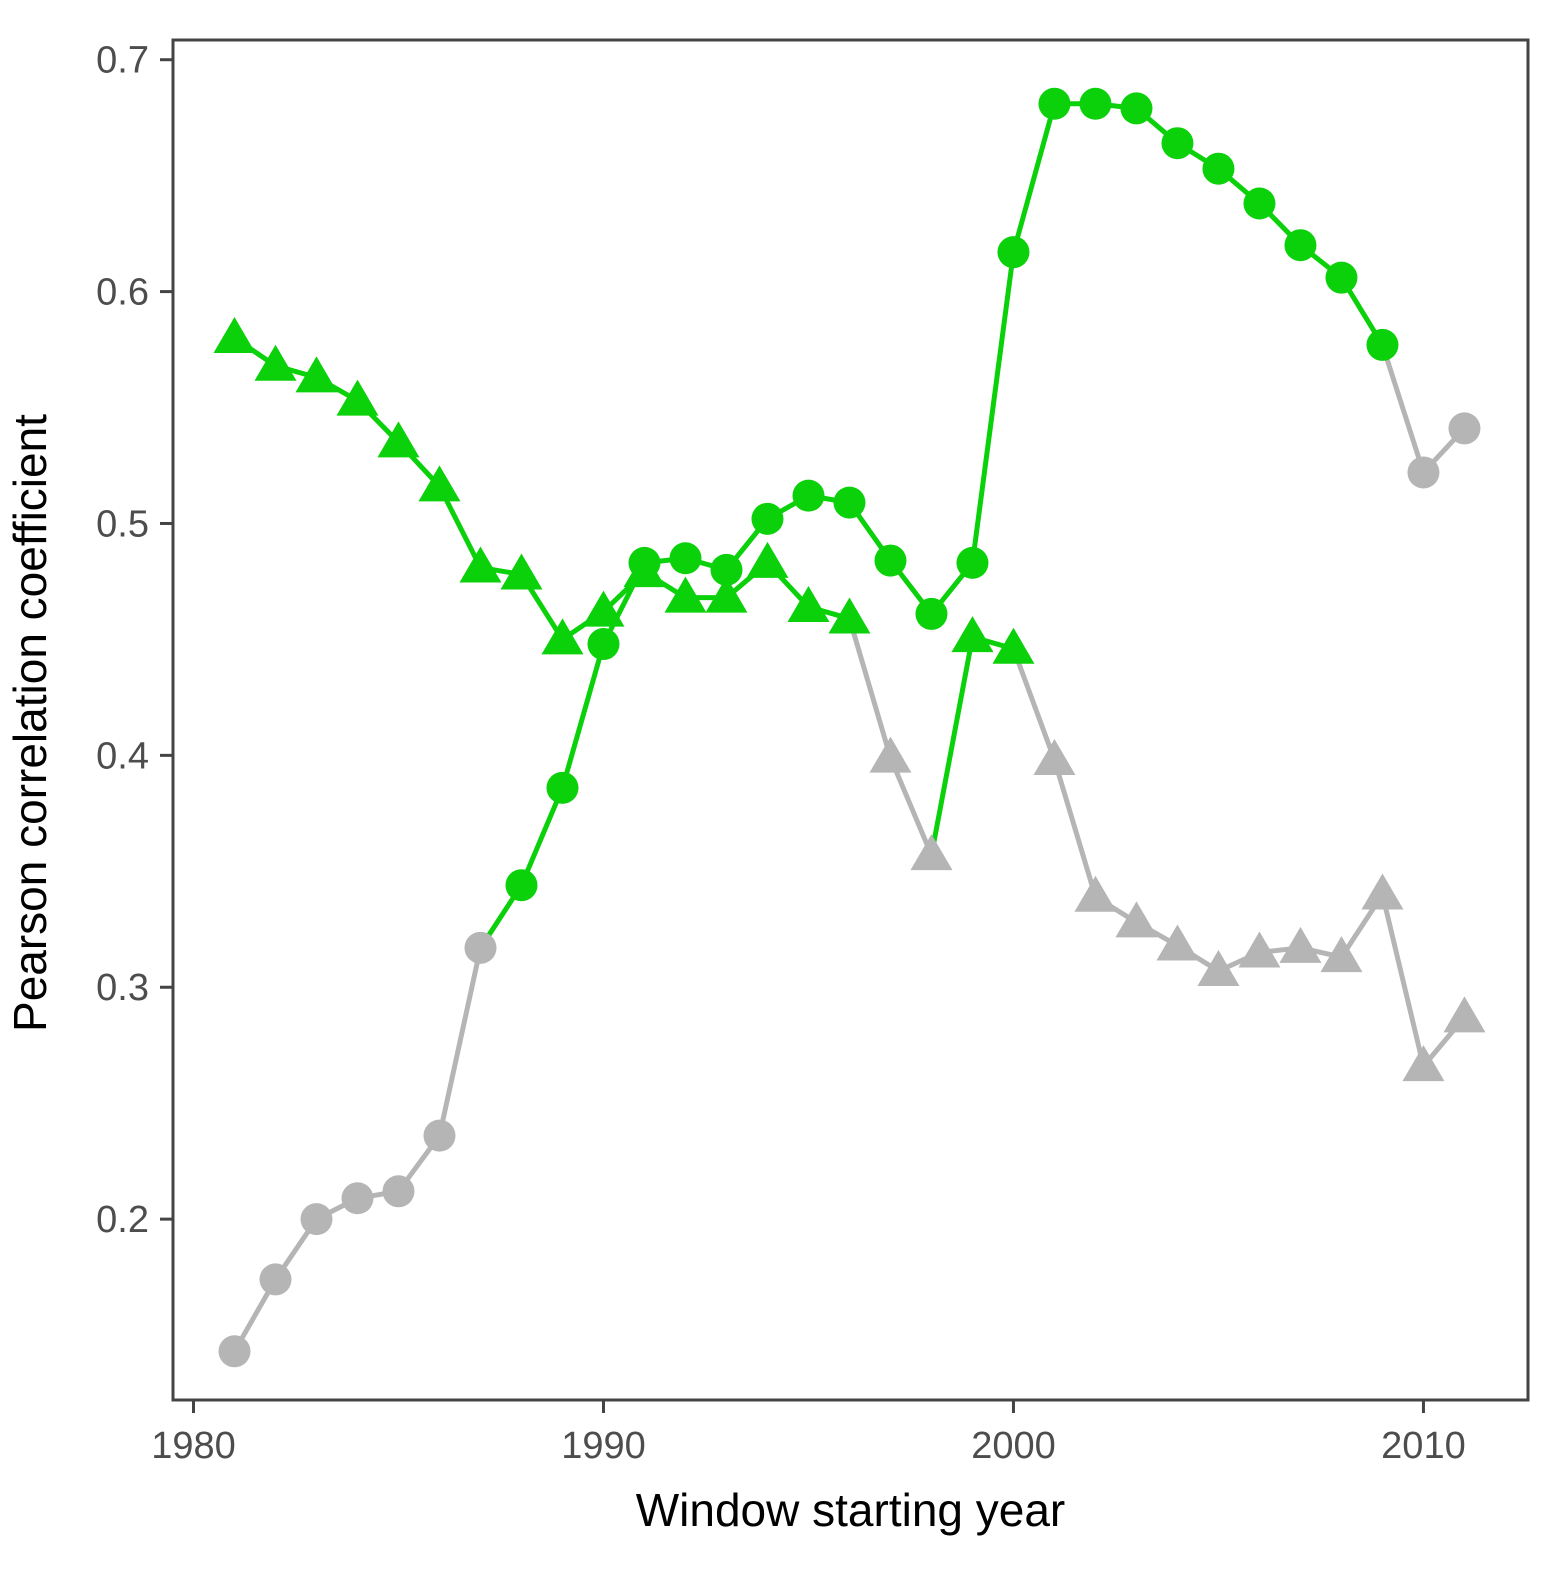 The image size is (1563, 1571). I want to click on triangle-marker-2010, so click(1423, 1063).